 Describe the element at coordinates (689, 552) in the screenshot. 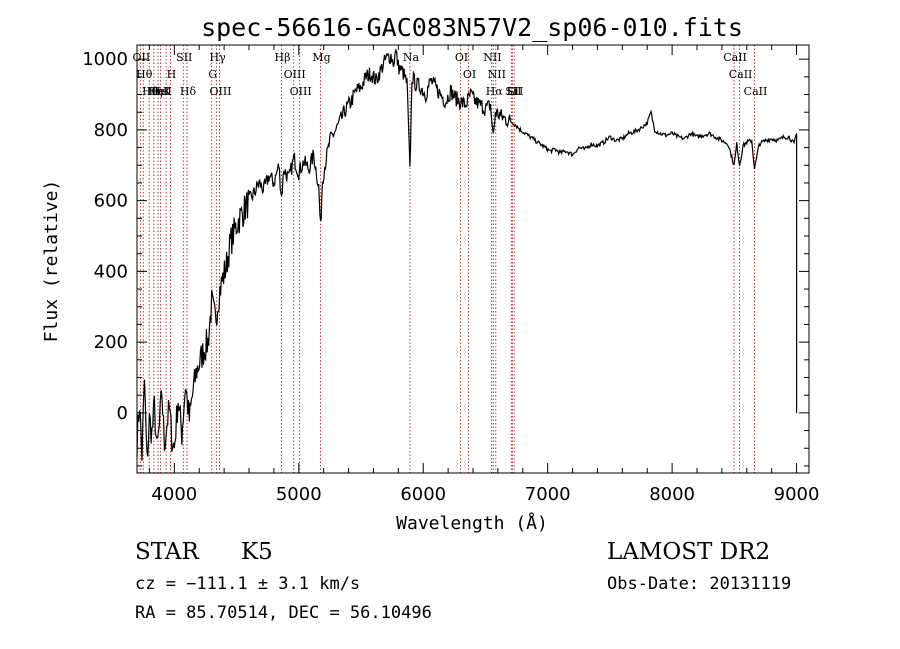

I see `survey-name: LAMOST DR2` at that location.